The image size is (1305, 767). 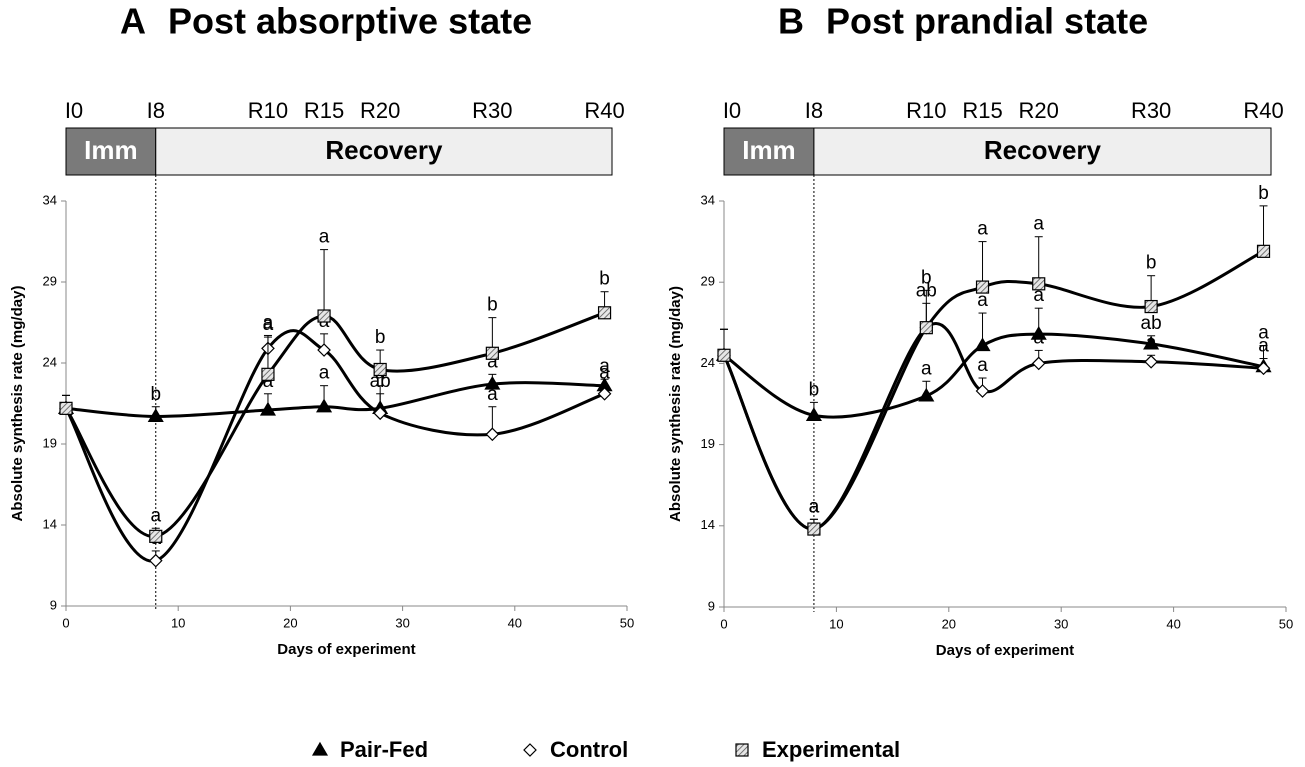 What do you see at coordinates (530, 750) in the screenshot?
I see `legend-marker` at bounding box center [530, 750].